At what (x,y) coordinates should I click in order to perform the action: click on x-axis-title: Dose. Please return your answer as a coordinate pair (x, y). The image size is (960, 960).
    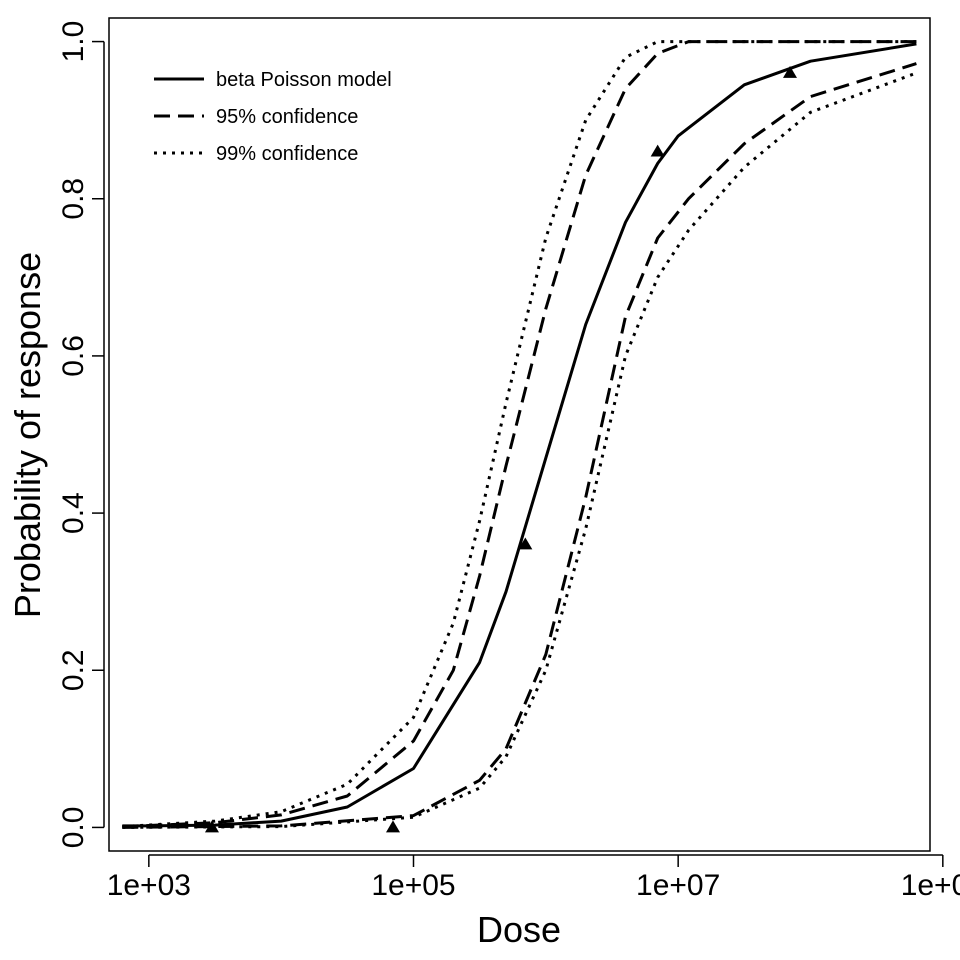
    Looking at the image, I should click on (519, 929).